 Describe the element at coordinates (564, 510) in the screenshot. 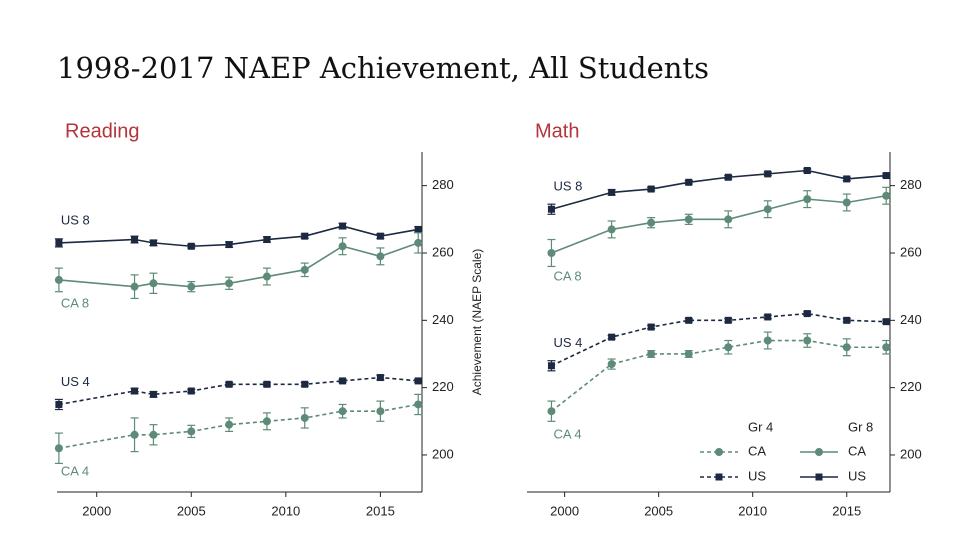

I see `x-tick-label: 2000` at that location.